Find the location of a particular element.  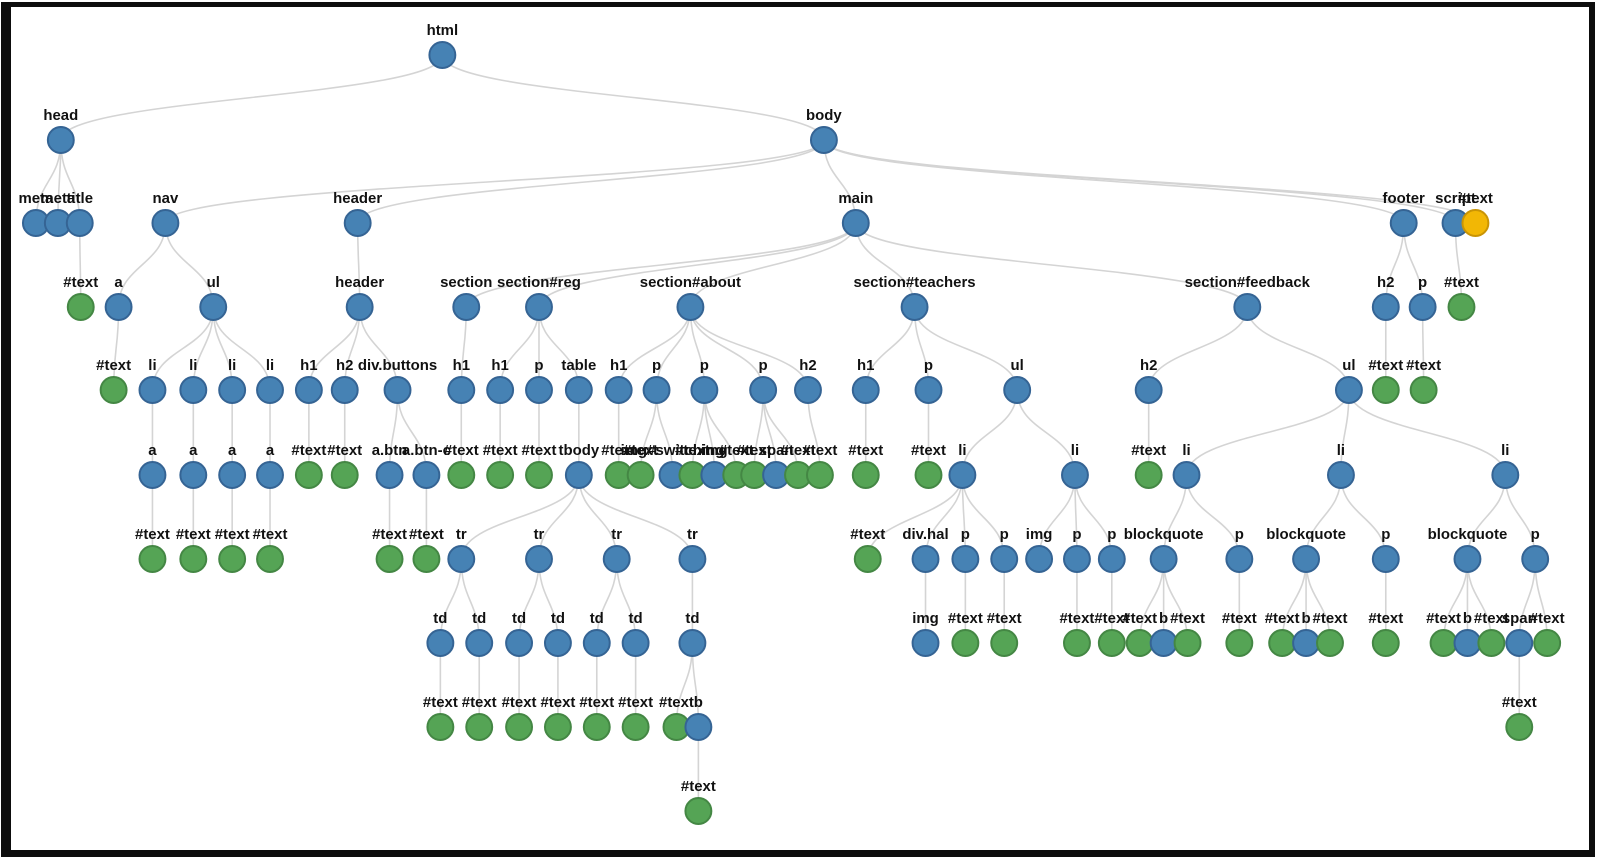

tree-node-div-buttons is located at coordinates (397, 390).